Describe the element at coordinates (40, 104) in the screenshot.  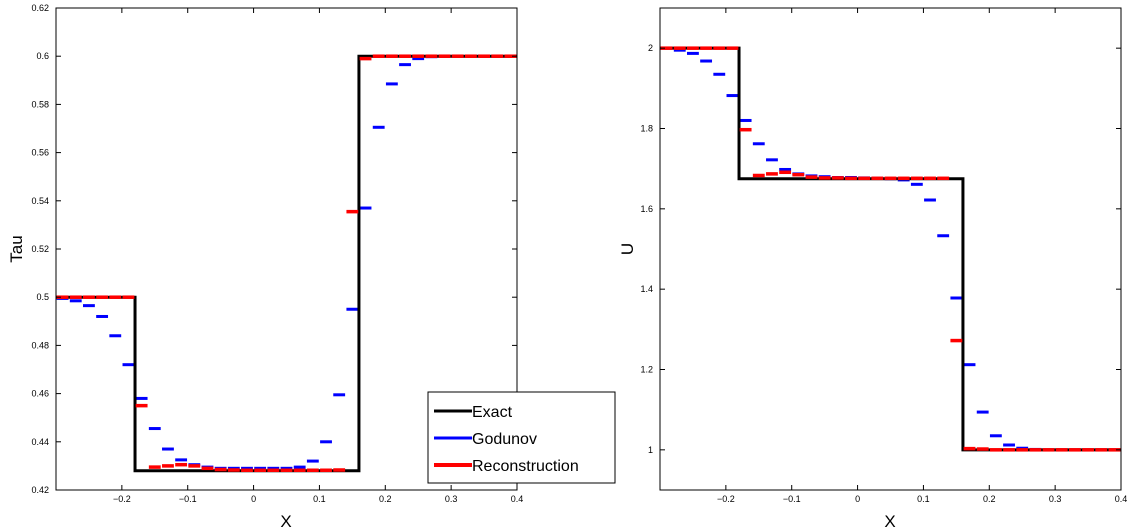
I see `tau-y-tick-label: 0.58` at that location.